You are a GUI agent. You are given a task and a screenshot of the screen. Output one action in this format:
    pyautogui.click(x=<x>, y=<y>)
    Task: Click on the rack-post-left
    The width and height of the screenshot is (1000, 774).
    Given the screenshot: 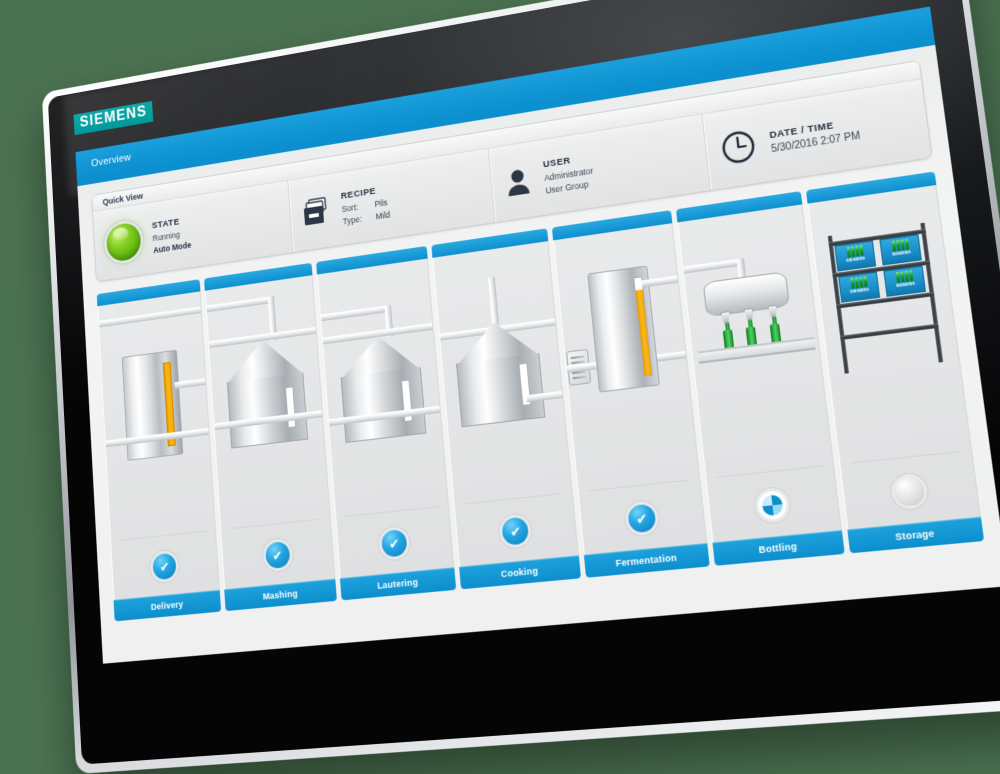 What is the action you would take?
    pyautogui.click(x=838, y=304)
    